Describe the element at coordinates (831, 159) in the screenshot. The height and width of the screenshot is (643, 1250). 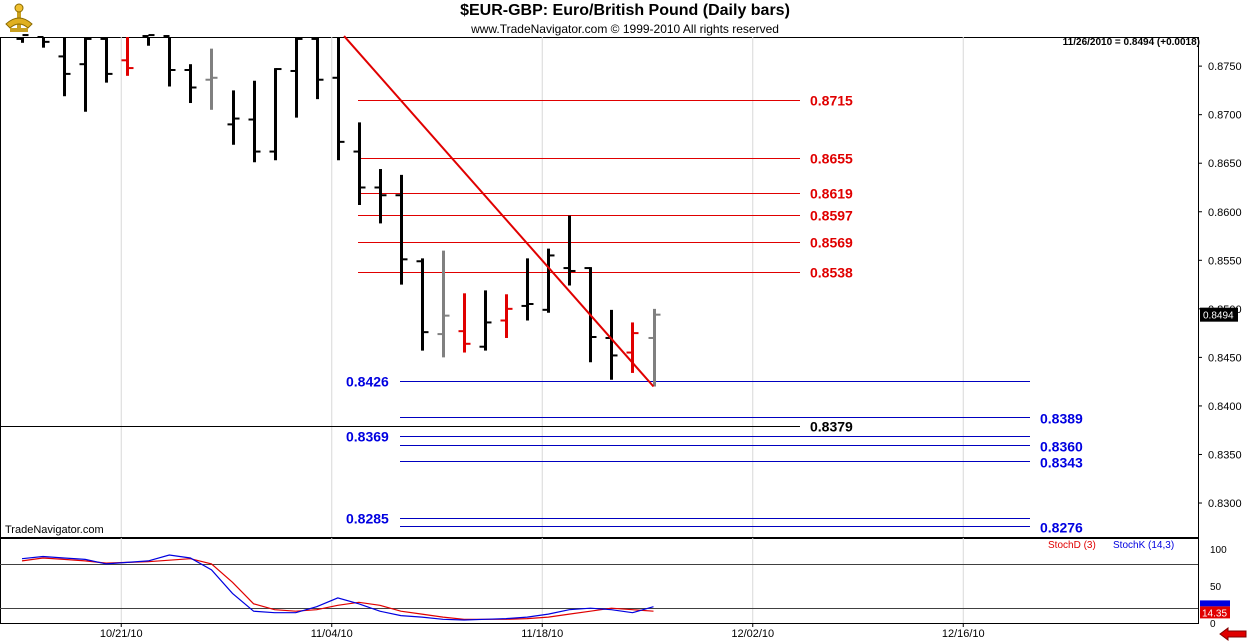
I see `red-level-label: 0.8655` at that location.